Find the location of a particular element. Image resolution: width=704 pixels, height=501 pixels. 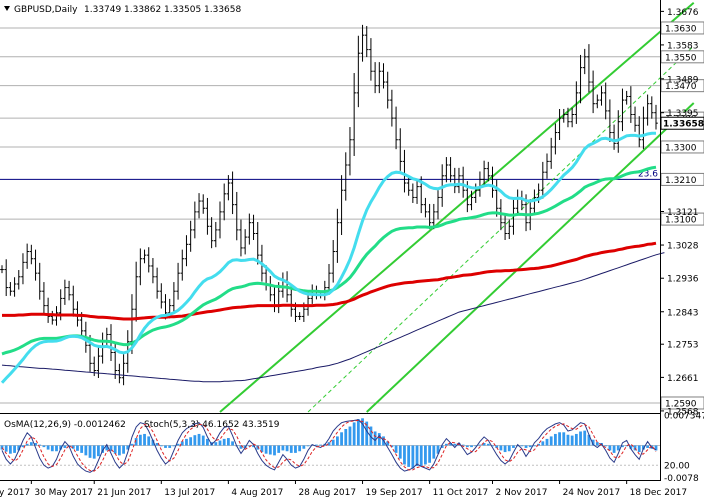

stoch-level-label: 20.00 is located at coordinates (677, 467).